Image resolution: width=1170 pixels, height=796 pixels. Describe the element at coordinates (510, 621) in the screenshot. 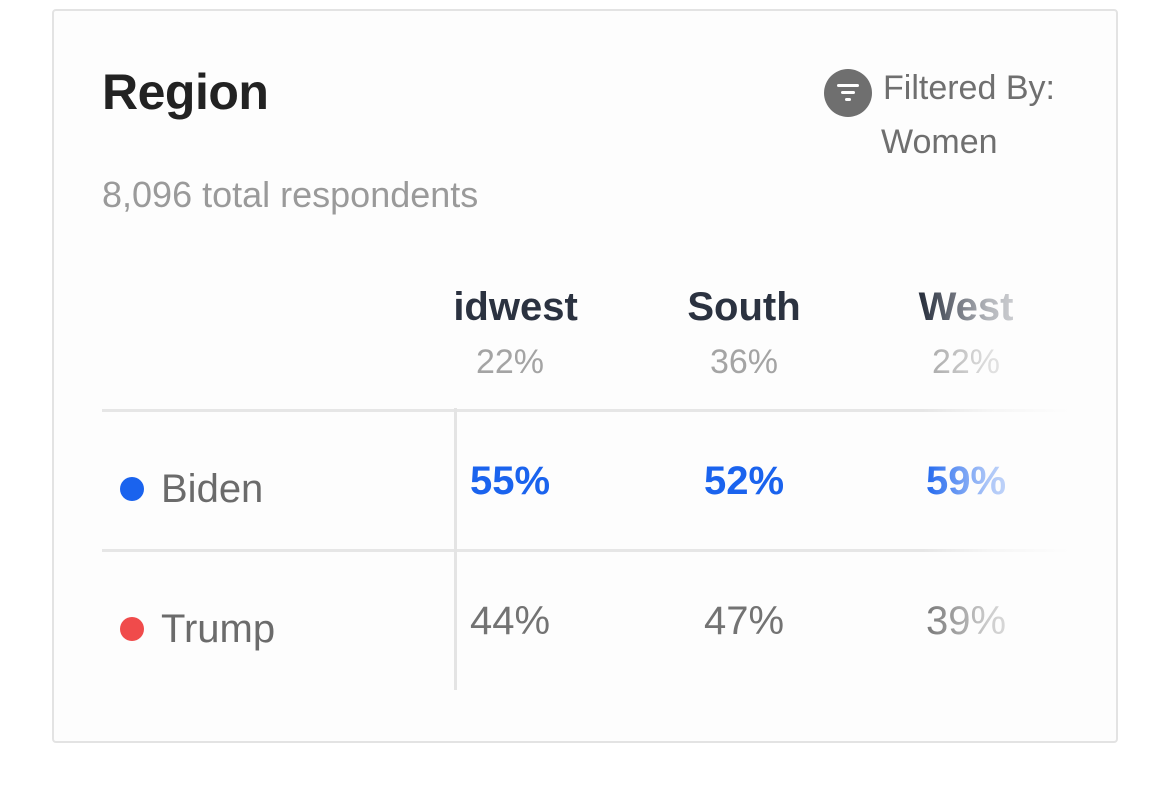

I see `cell-trump-midwest: 44%` at that location.